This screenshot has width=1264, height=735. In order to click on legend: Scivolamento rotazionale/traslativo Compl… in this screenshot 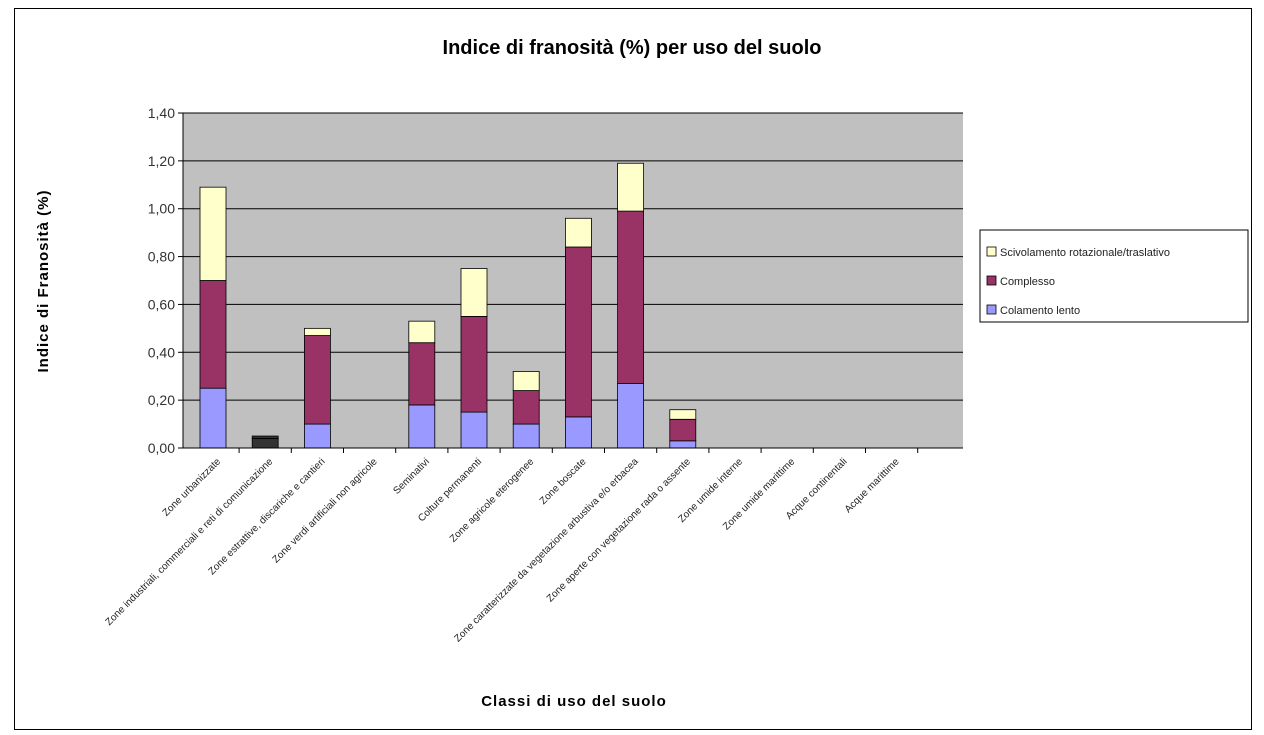, I will do `click(1114, 276)`.